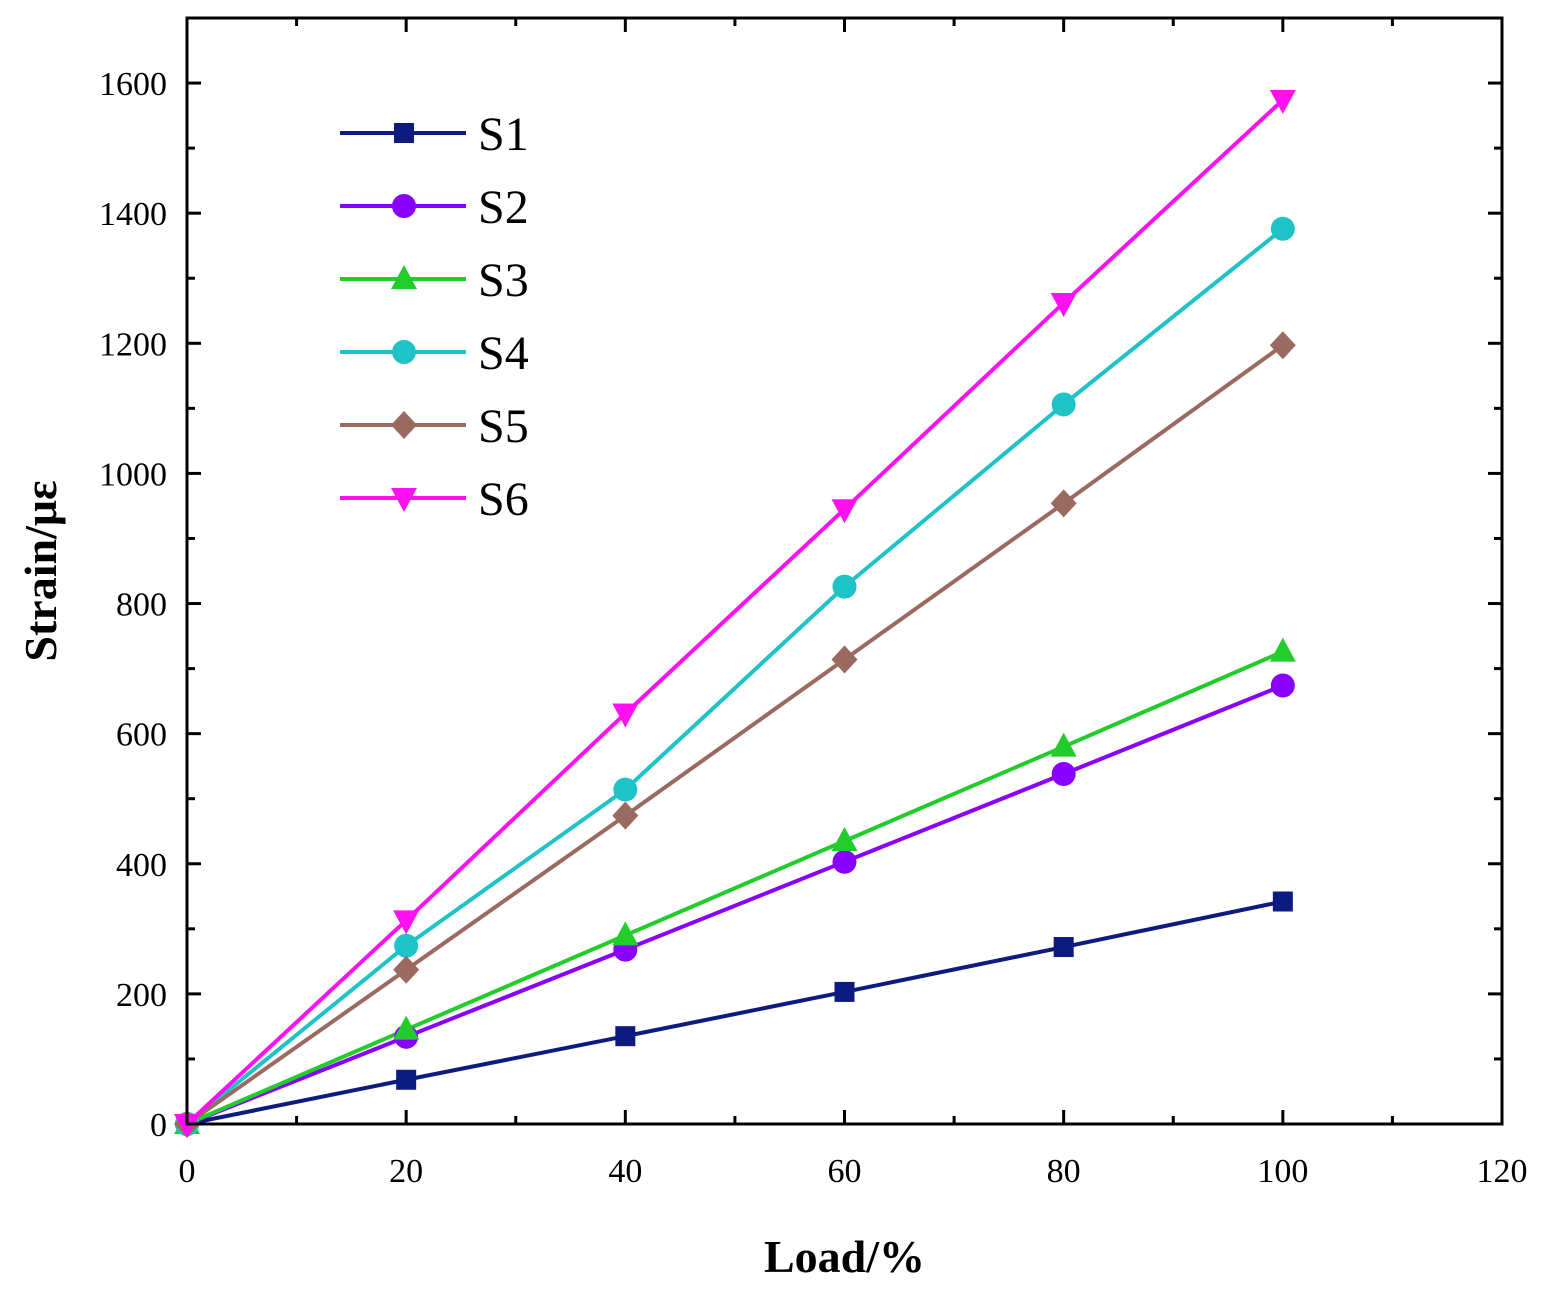 This screenshot has width=1548, height=1296. Describe the element at coordinates (141, 605) in the screenshot. I see `y-tick-label: 800` at that location.